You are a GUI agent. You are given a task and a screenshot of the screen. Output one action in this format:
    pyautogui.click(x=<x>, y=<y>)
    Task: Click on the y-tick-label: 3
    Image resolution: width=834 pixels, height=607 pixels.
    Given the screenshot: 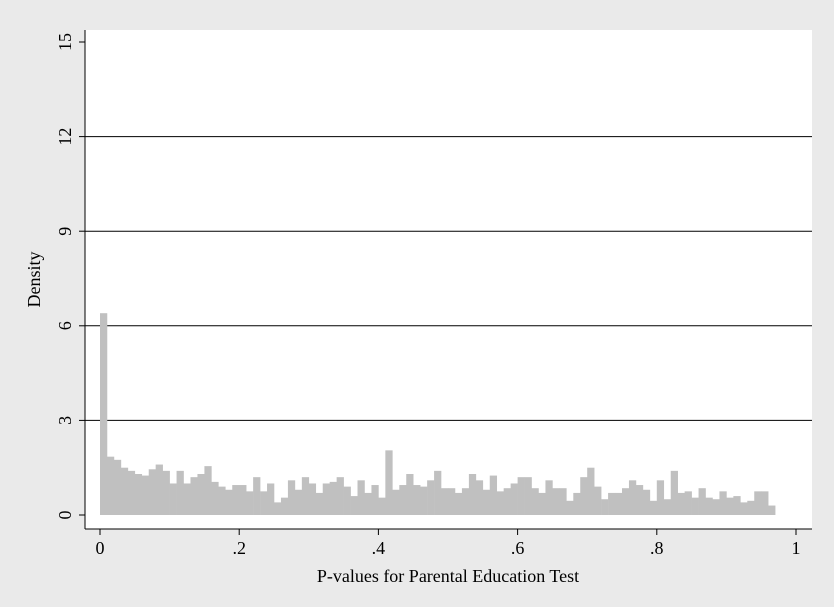 What is the action you would take?
    pyautogui.click(x=65, y=420)
    